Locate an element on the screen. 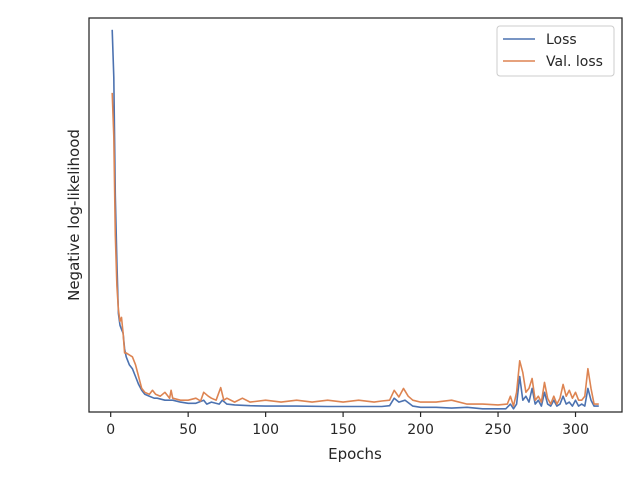 The height and width of the screenshot is (480, 640). x-tick-label: 150 is located at coordinates (343, 430).